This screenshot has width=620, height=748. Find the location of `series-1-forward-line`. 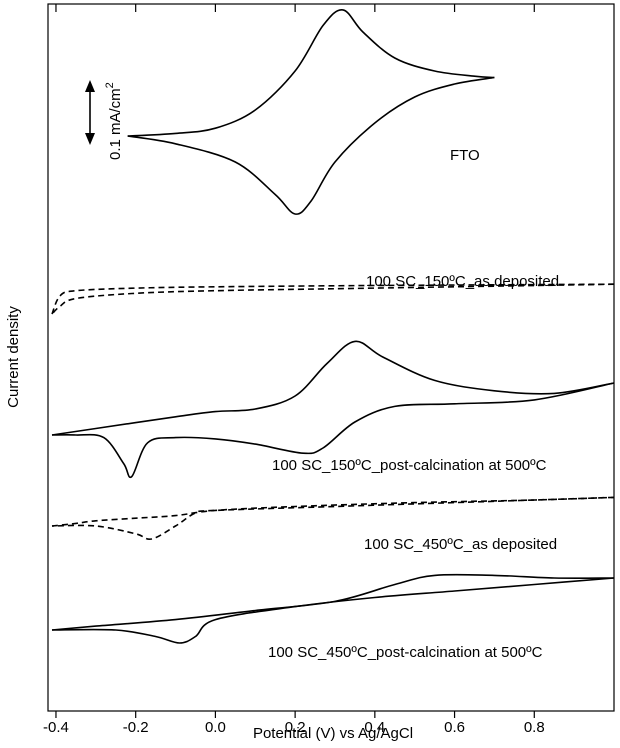

series-1-forward-line is located at coordinates (333, 299).